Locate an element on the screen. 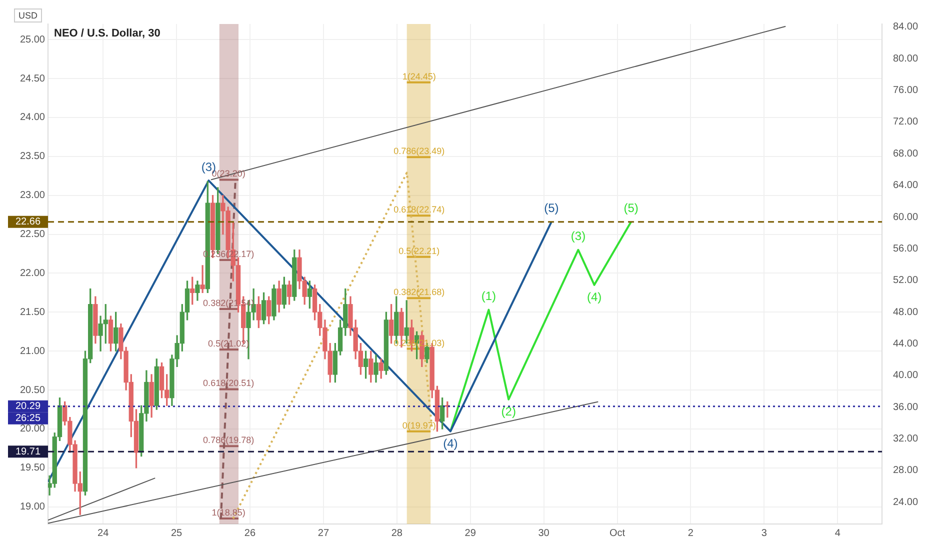 The width and height of the screenshot is (932, 550). y2-tick-label: 76.00 is located at coordinates (905, 90).